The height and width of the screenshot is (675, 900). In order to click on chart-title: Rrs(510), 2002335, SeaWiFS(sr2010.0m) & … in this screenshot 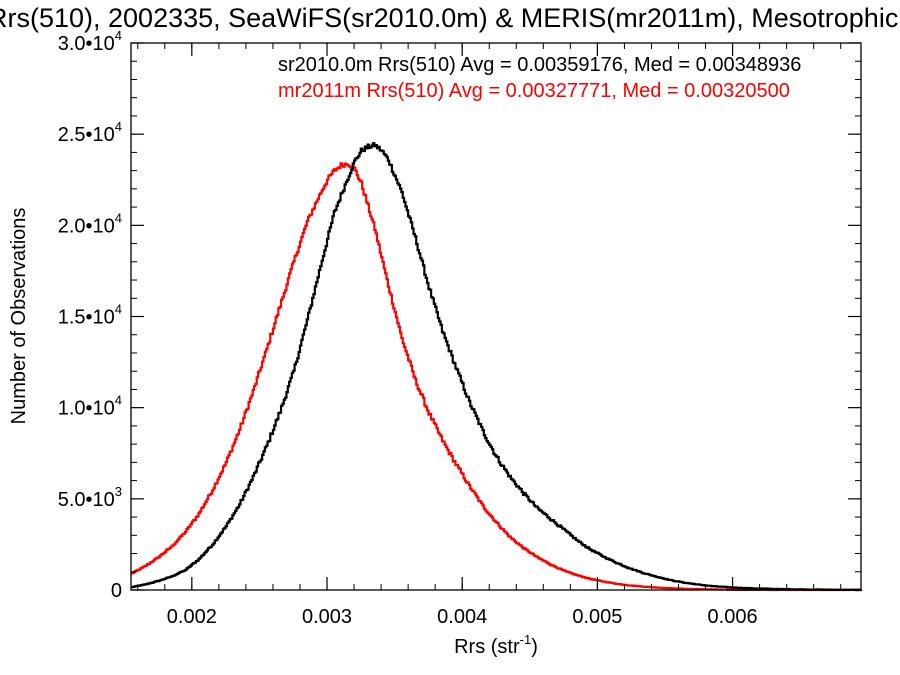, I will do `click(449, 18)`.